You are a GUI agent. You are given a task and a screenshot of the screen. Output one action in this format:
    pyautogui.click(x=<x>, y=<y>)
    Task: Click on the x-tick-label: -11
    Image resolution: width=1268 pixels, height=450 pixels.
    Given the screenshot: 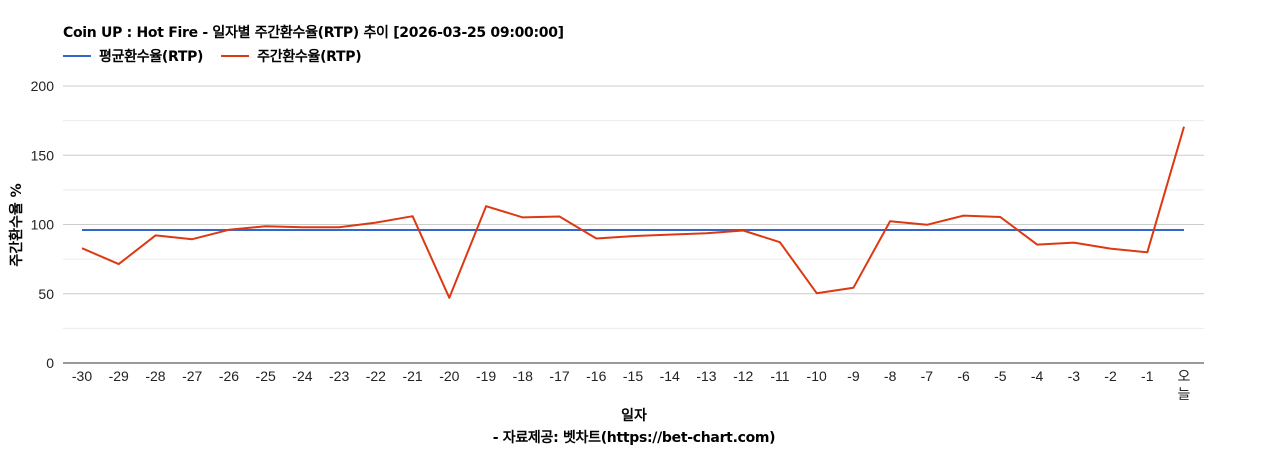 What is the action you would take?
    pyautogui.click(x=779, y=376)
    